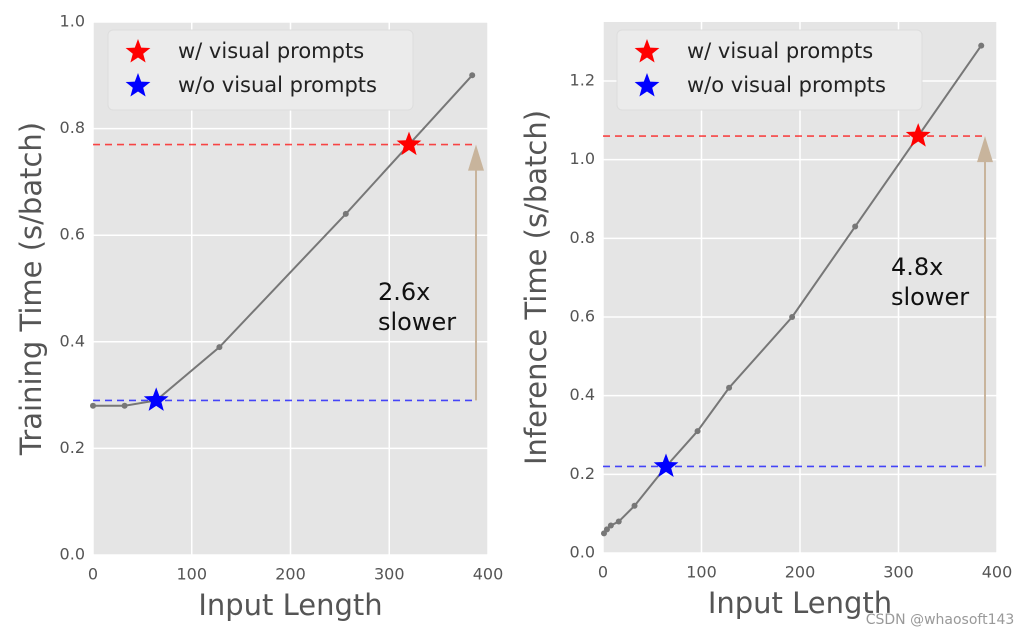 This screenshot has height=636, width=1029. Describe the element at coordinates (536, 287) in the screenshot. I see `y-axis-label: Inference Time (s/batch)` at that location.